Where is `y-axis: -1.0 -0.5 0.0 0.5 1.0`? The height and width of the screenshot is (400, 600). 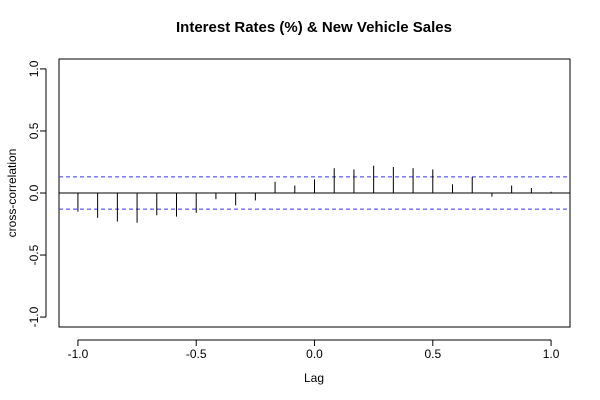
y-axis: -1.0 -0.5 0.0 0.5 1.0 is located at coordinates (37, 193).